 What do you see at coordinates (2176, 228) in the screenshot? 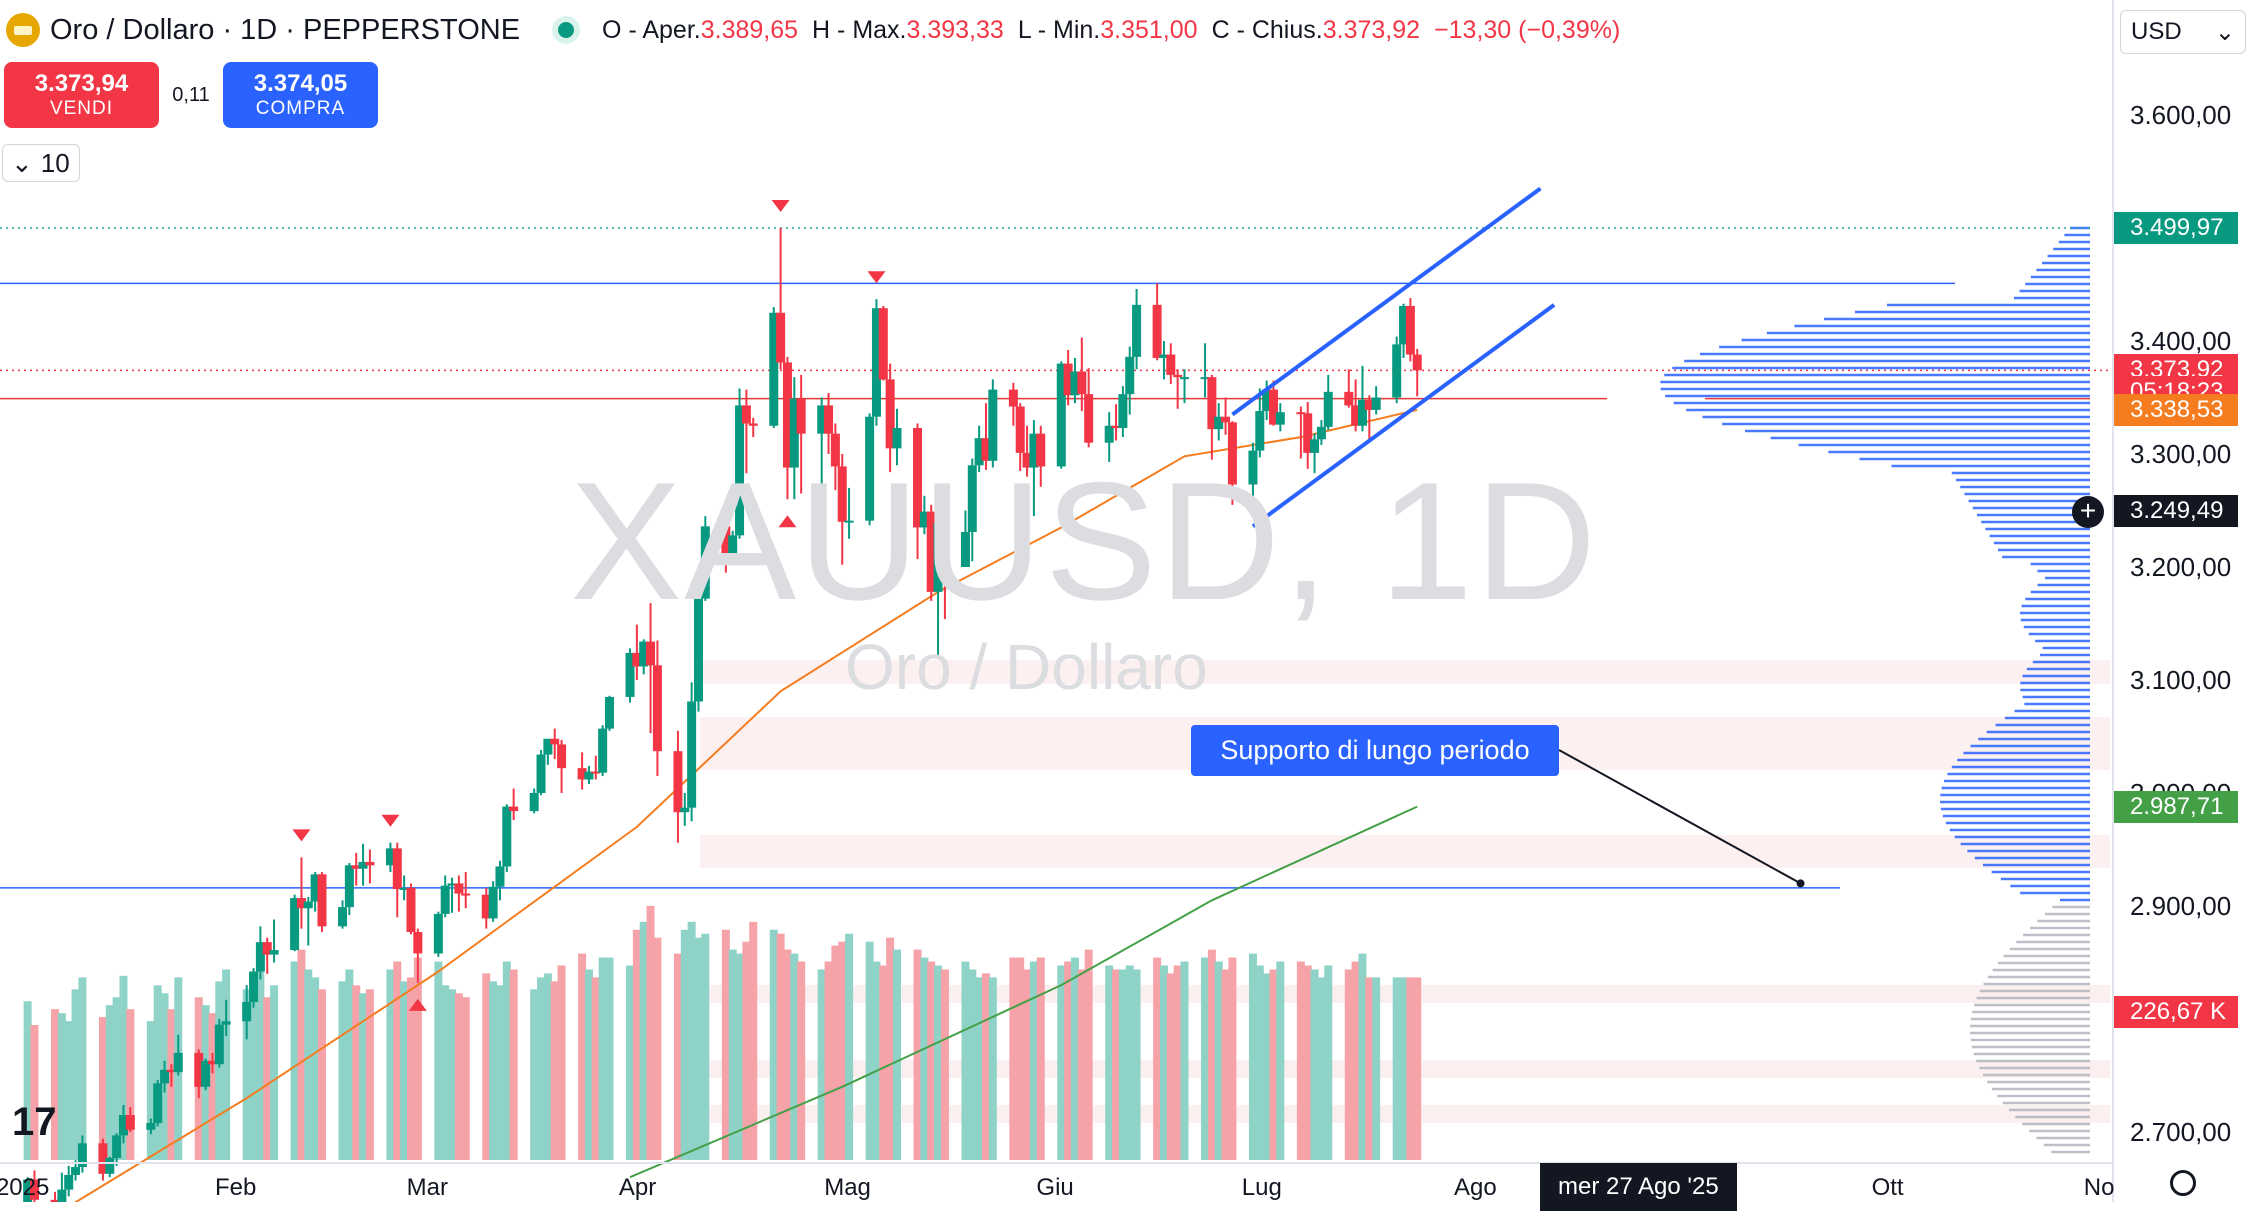
I see `high-price-label: 3.499,97` at bounding box center [2176, 228].